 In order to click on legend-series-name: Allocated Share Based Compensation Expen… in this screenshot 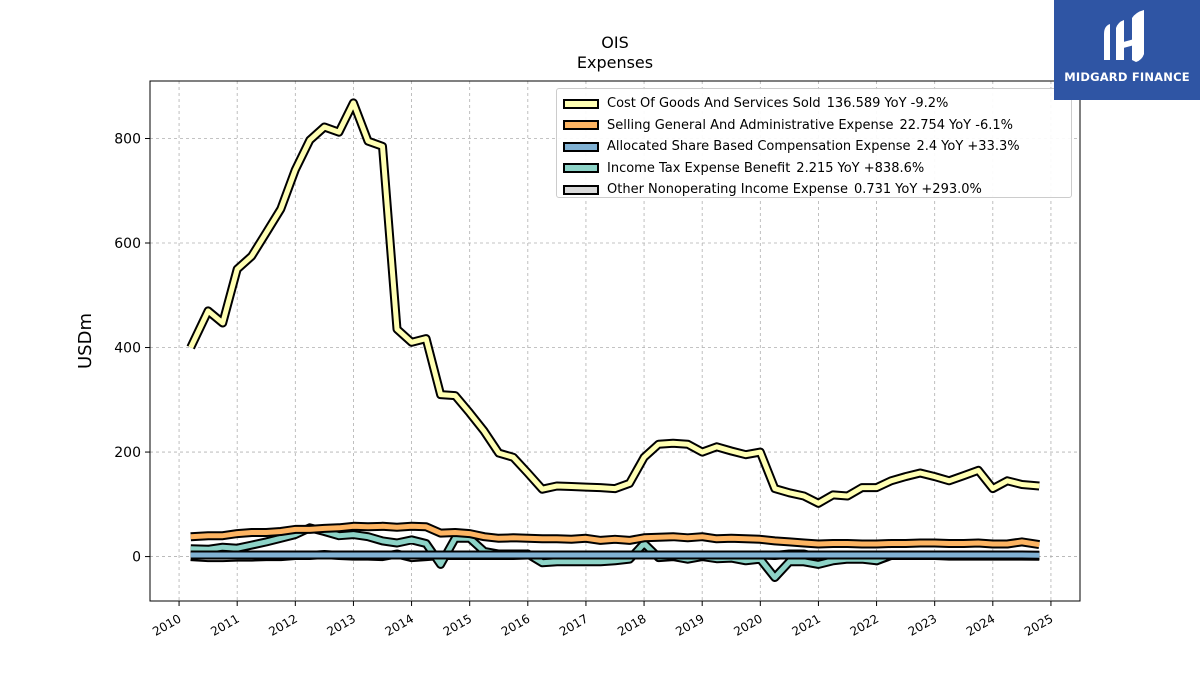, I will do `click(759, 147)`.